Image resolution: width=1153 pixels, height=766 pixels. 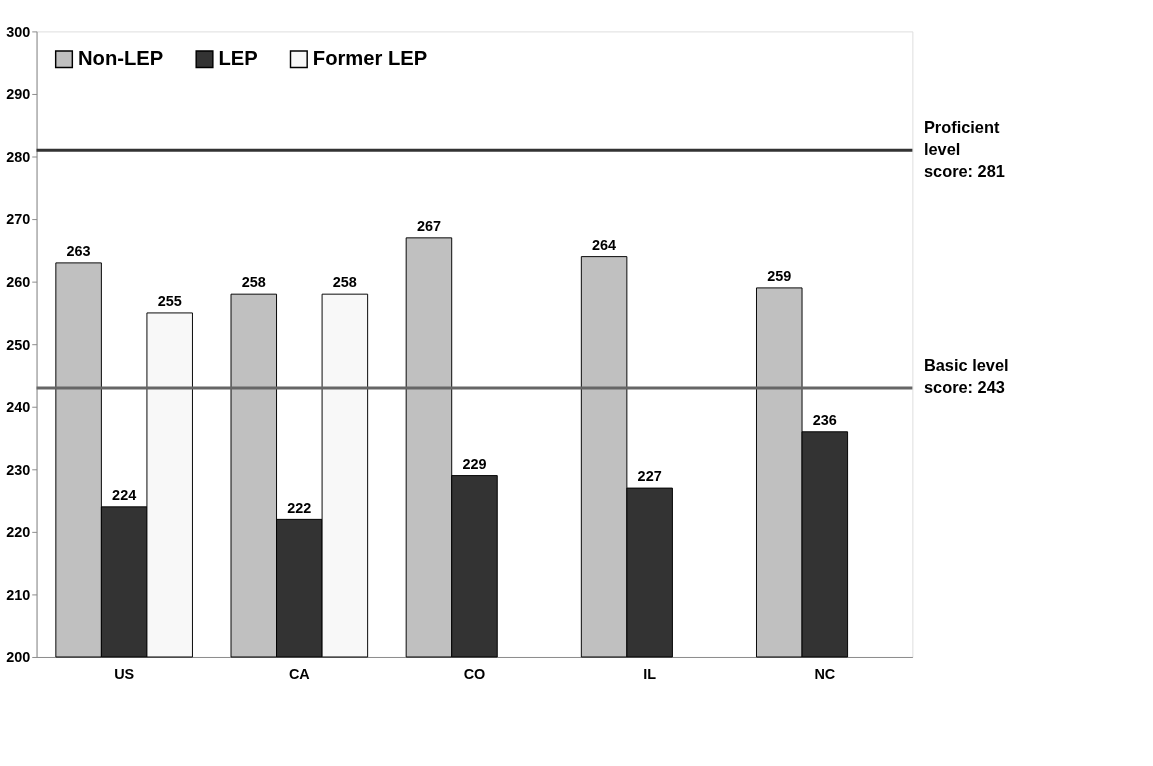 I want to click on legend-label: LEP, so click(x=238, y=58).